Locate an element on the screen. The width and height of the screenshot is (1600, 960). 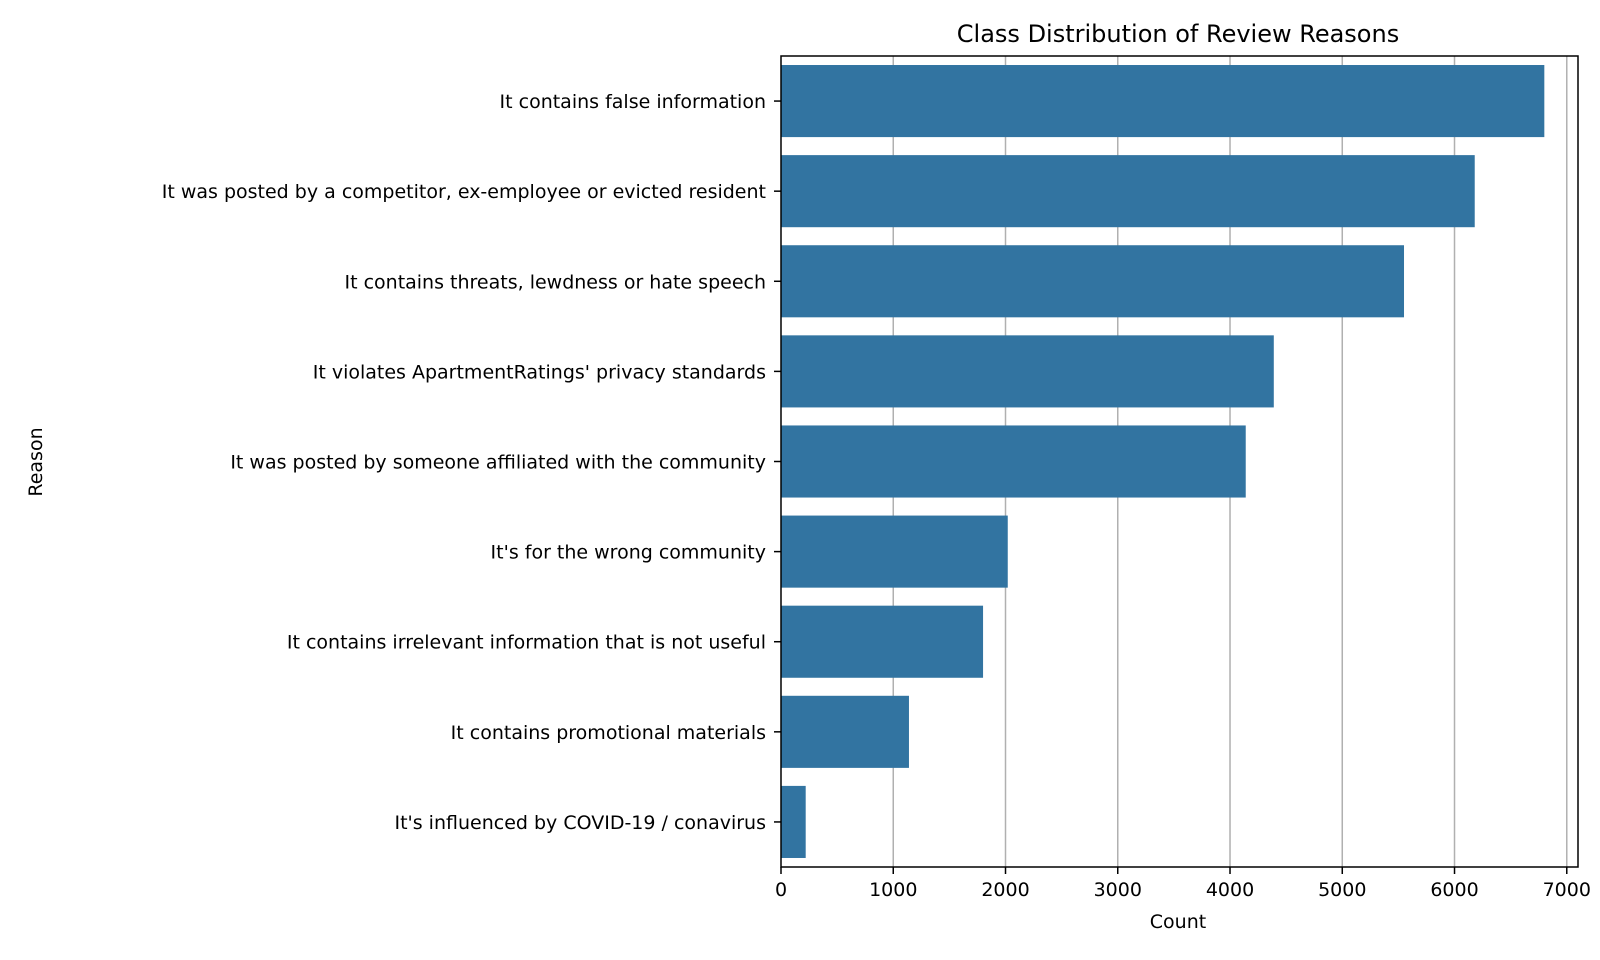
x-tick-label: 1000 is located at coordinates (893, 890).